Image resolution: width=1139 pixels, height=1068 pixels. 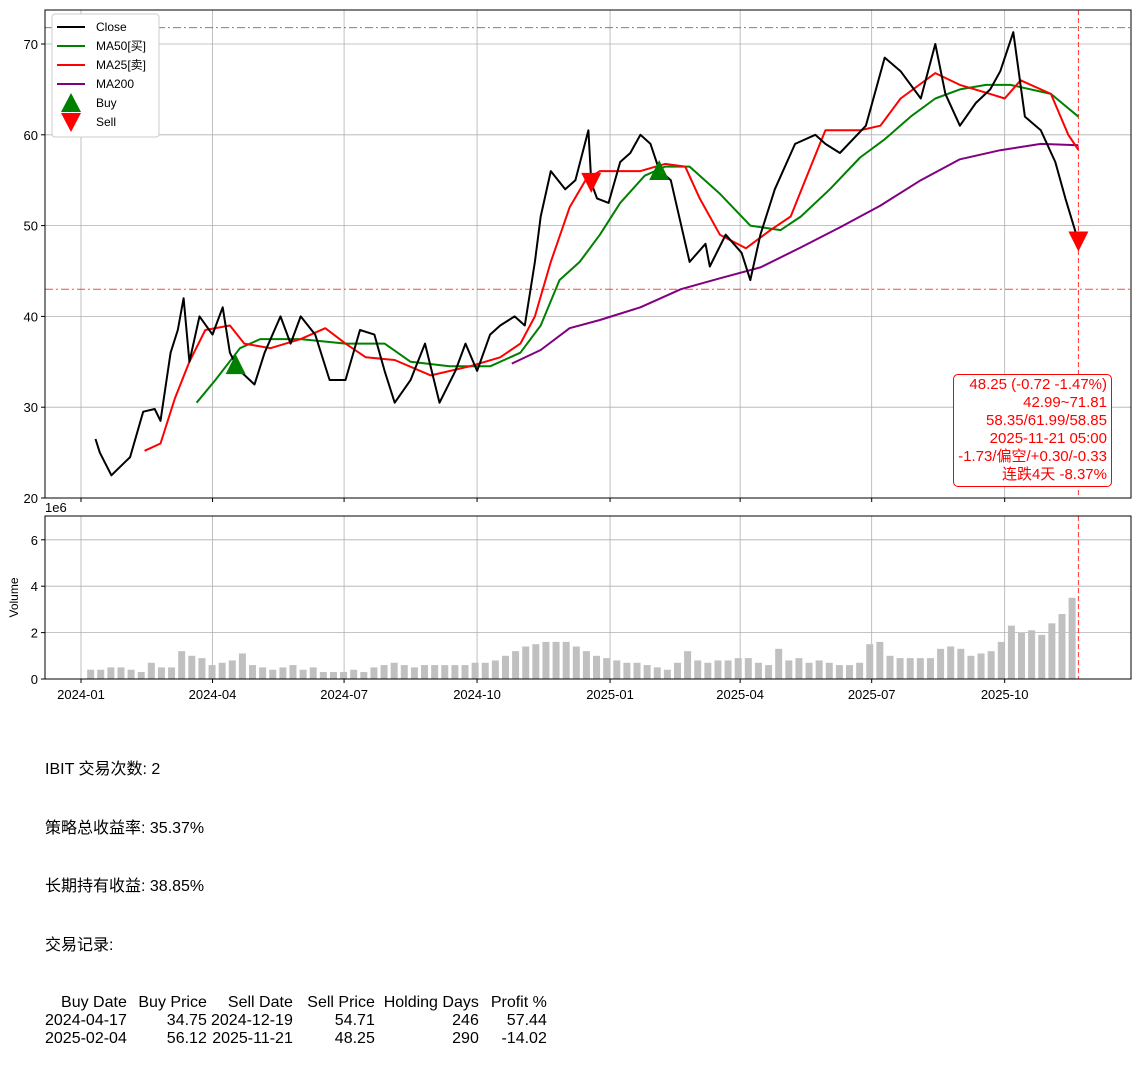 What do you see at coordinates (235, 364) in the screenshot?
I see `buy-marker` at bounding box center [235, 364].